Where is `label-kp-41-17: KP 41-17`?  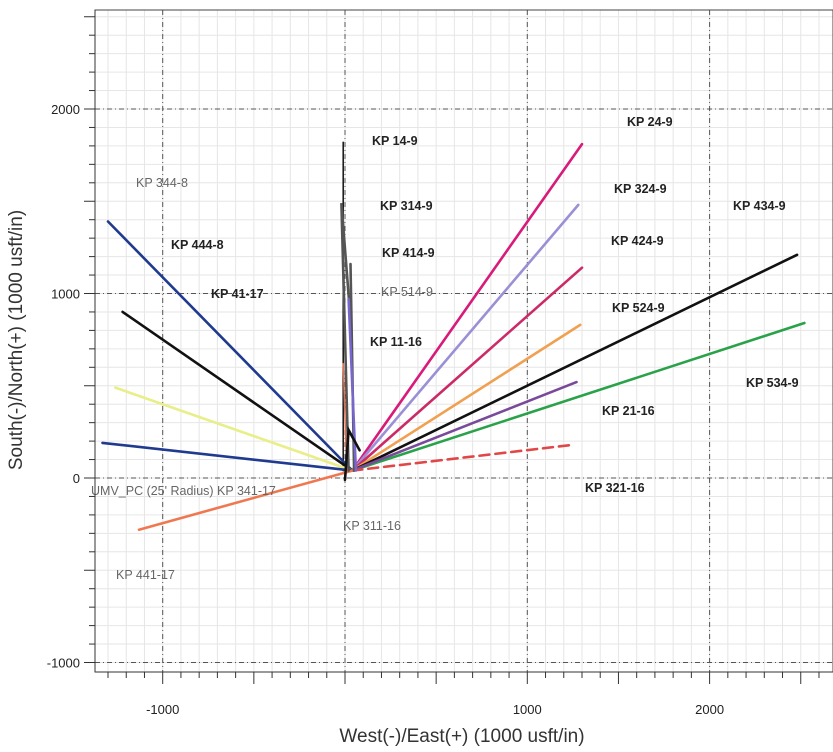
label-kp-41-17: KP 41-17 is located at coordinates (237, 294).